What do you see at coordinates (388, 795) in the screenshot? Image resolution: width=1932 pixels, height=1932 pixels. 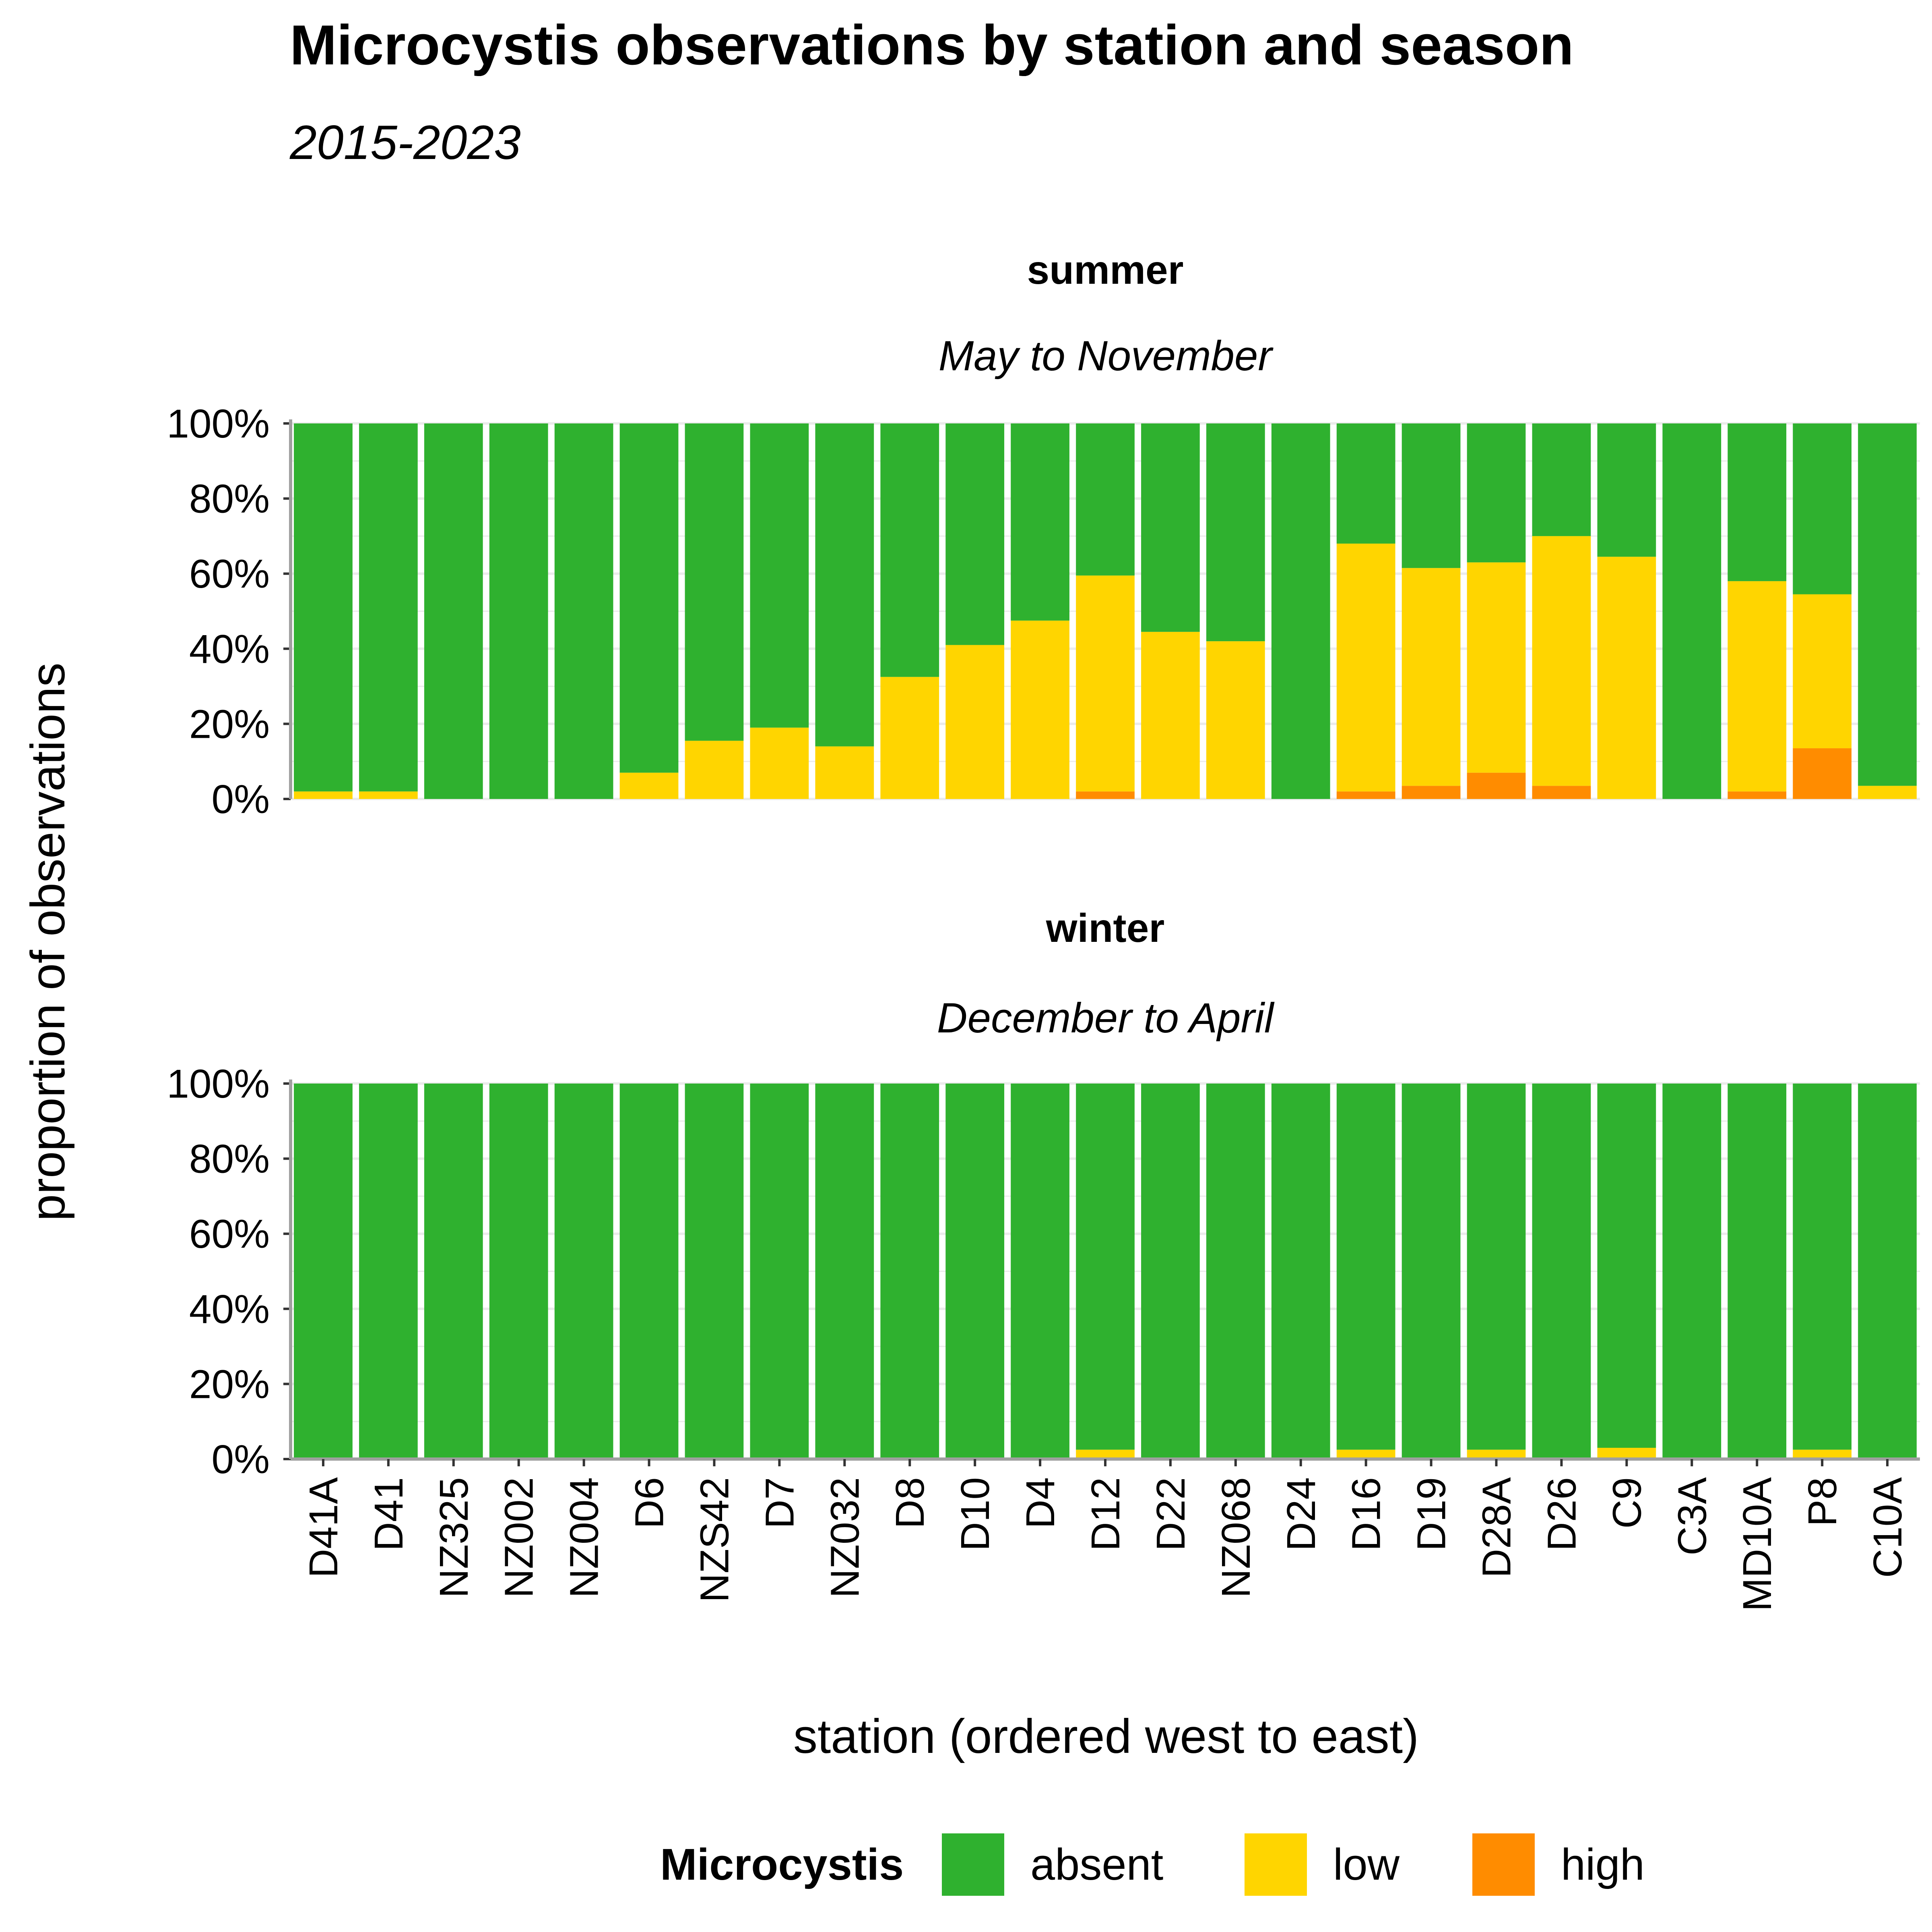 I see `bar-summer-D41-low` at bounding box center [388, 795].